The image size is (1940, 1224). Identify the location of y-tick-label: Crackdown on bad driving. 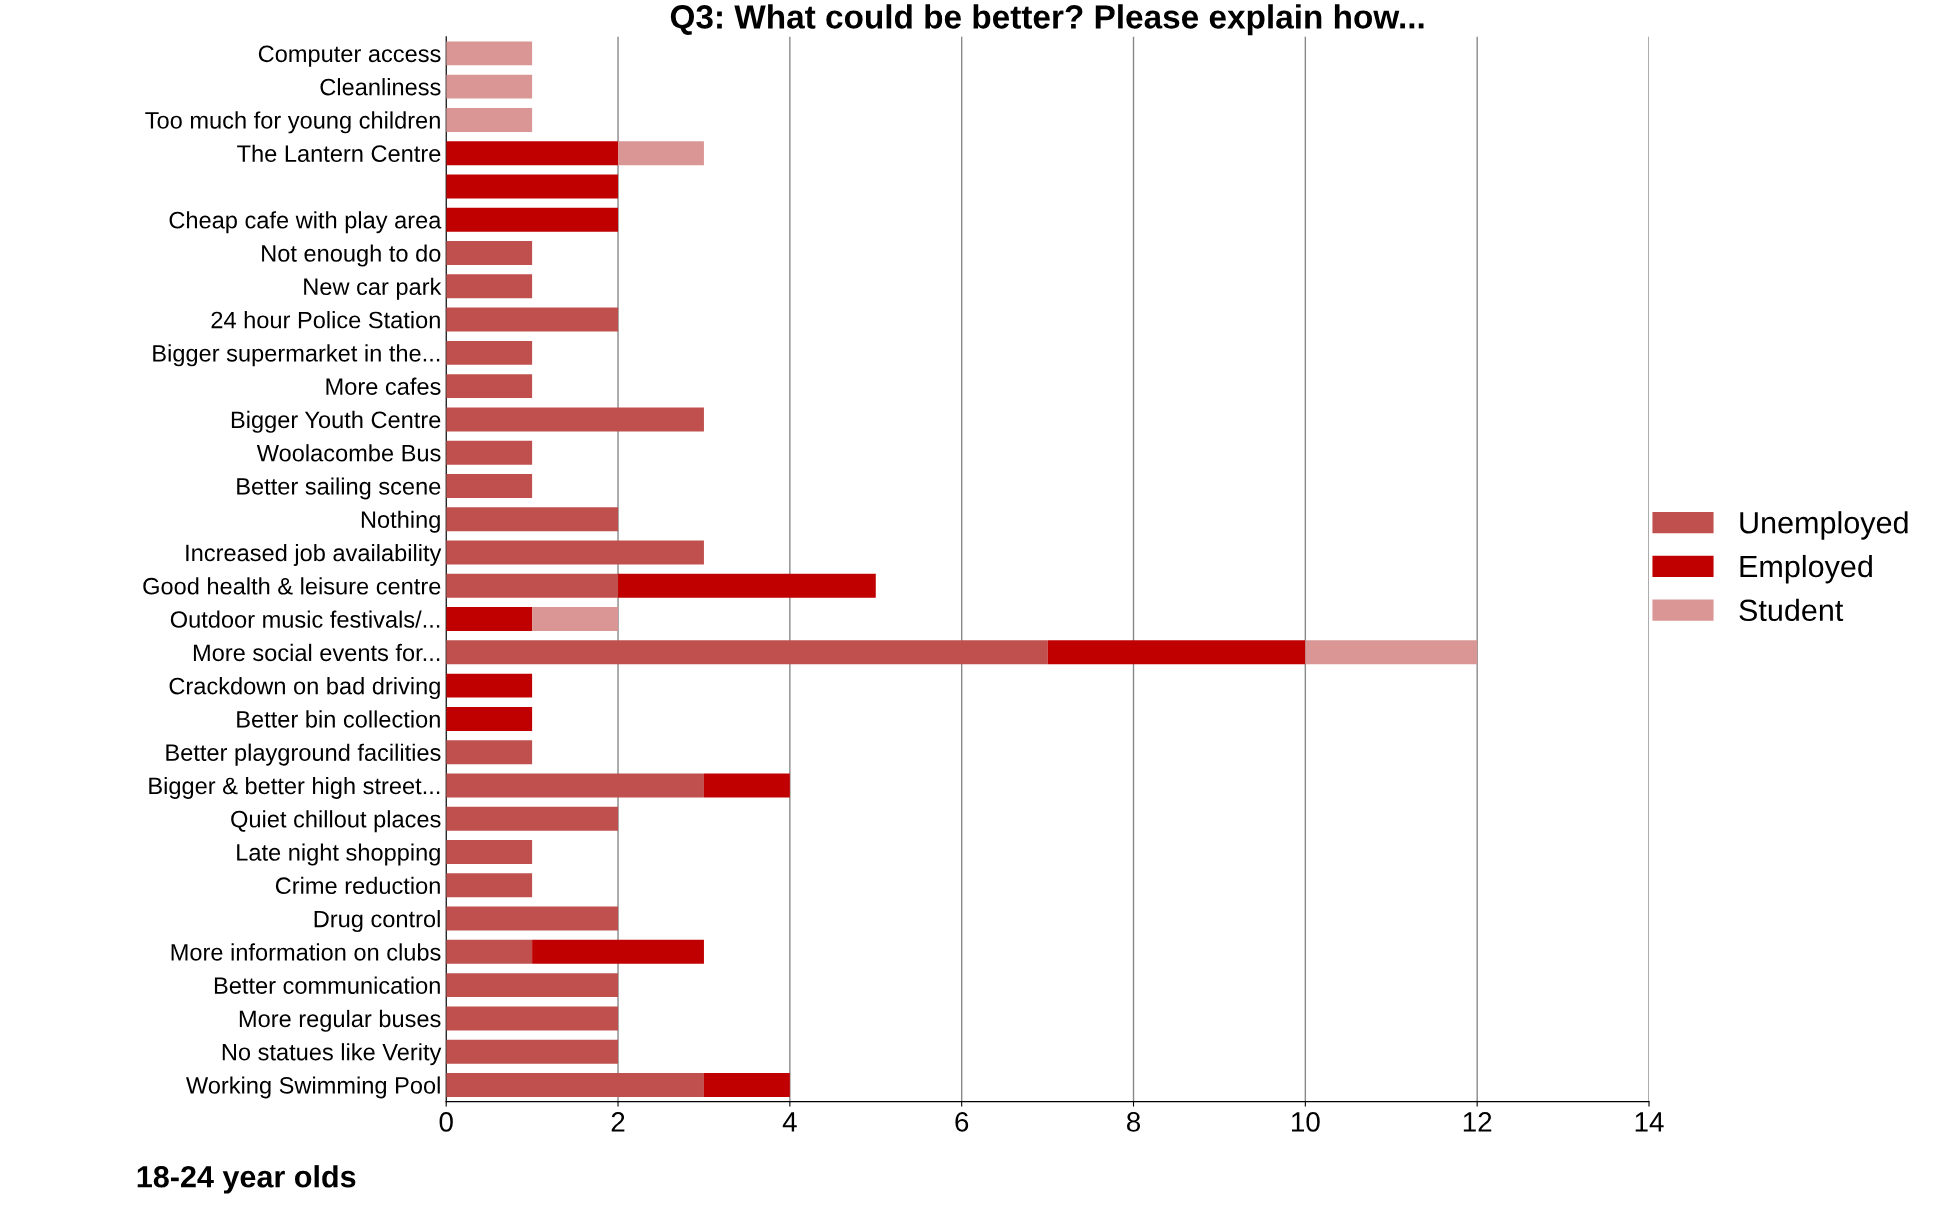
(304, 688).